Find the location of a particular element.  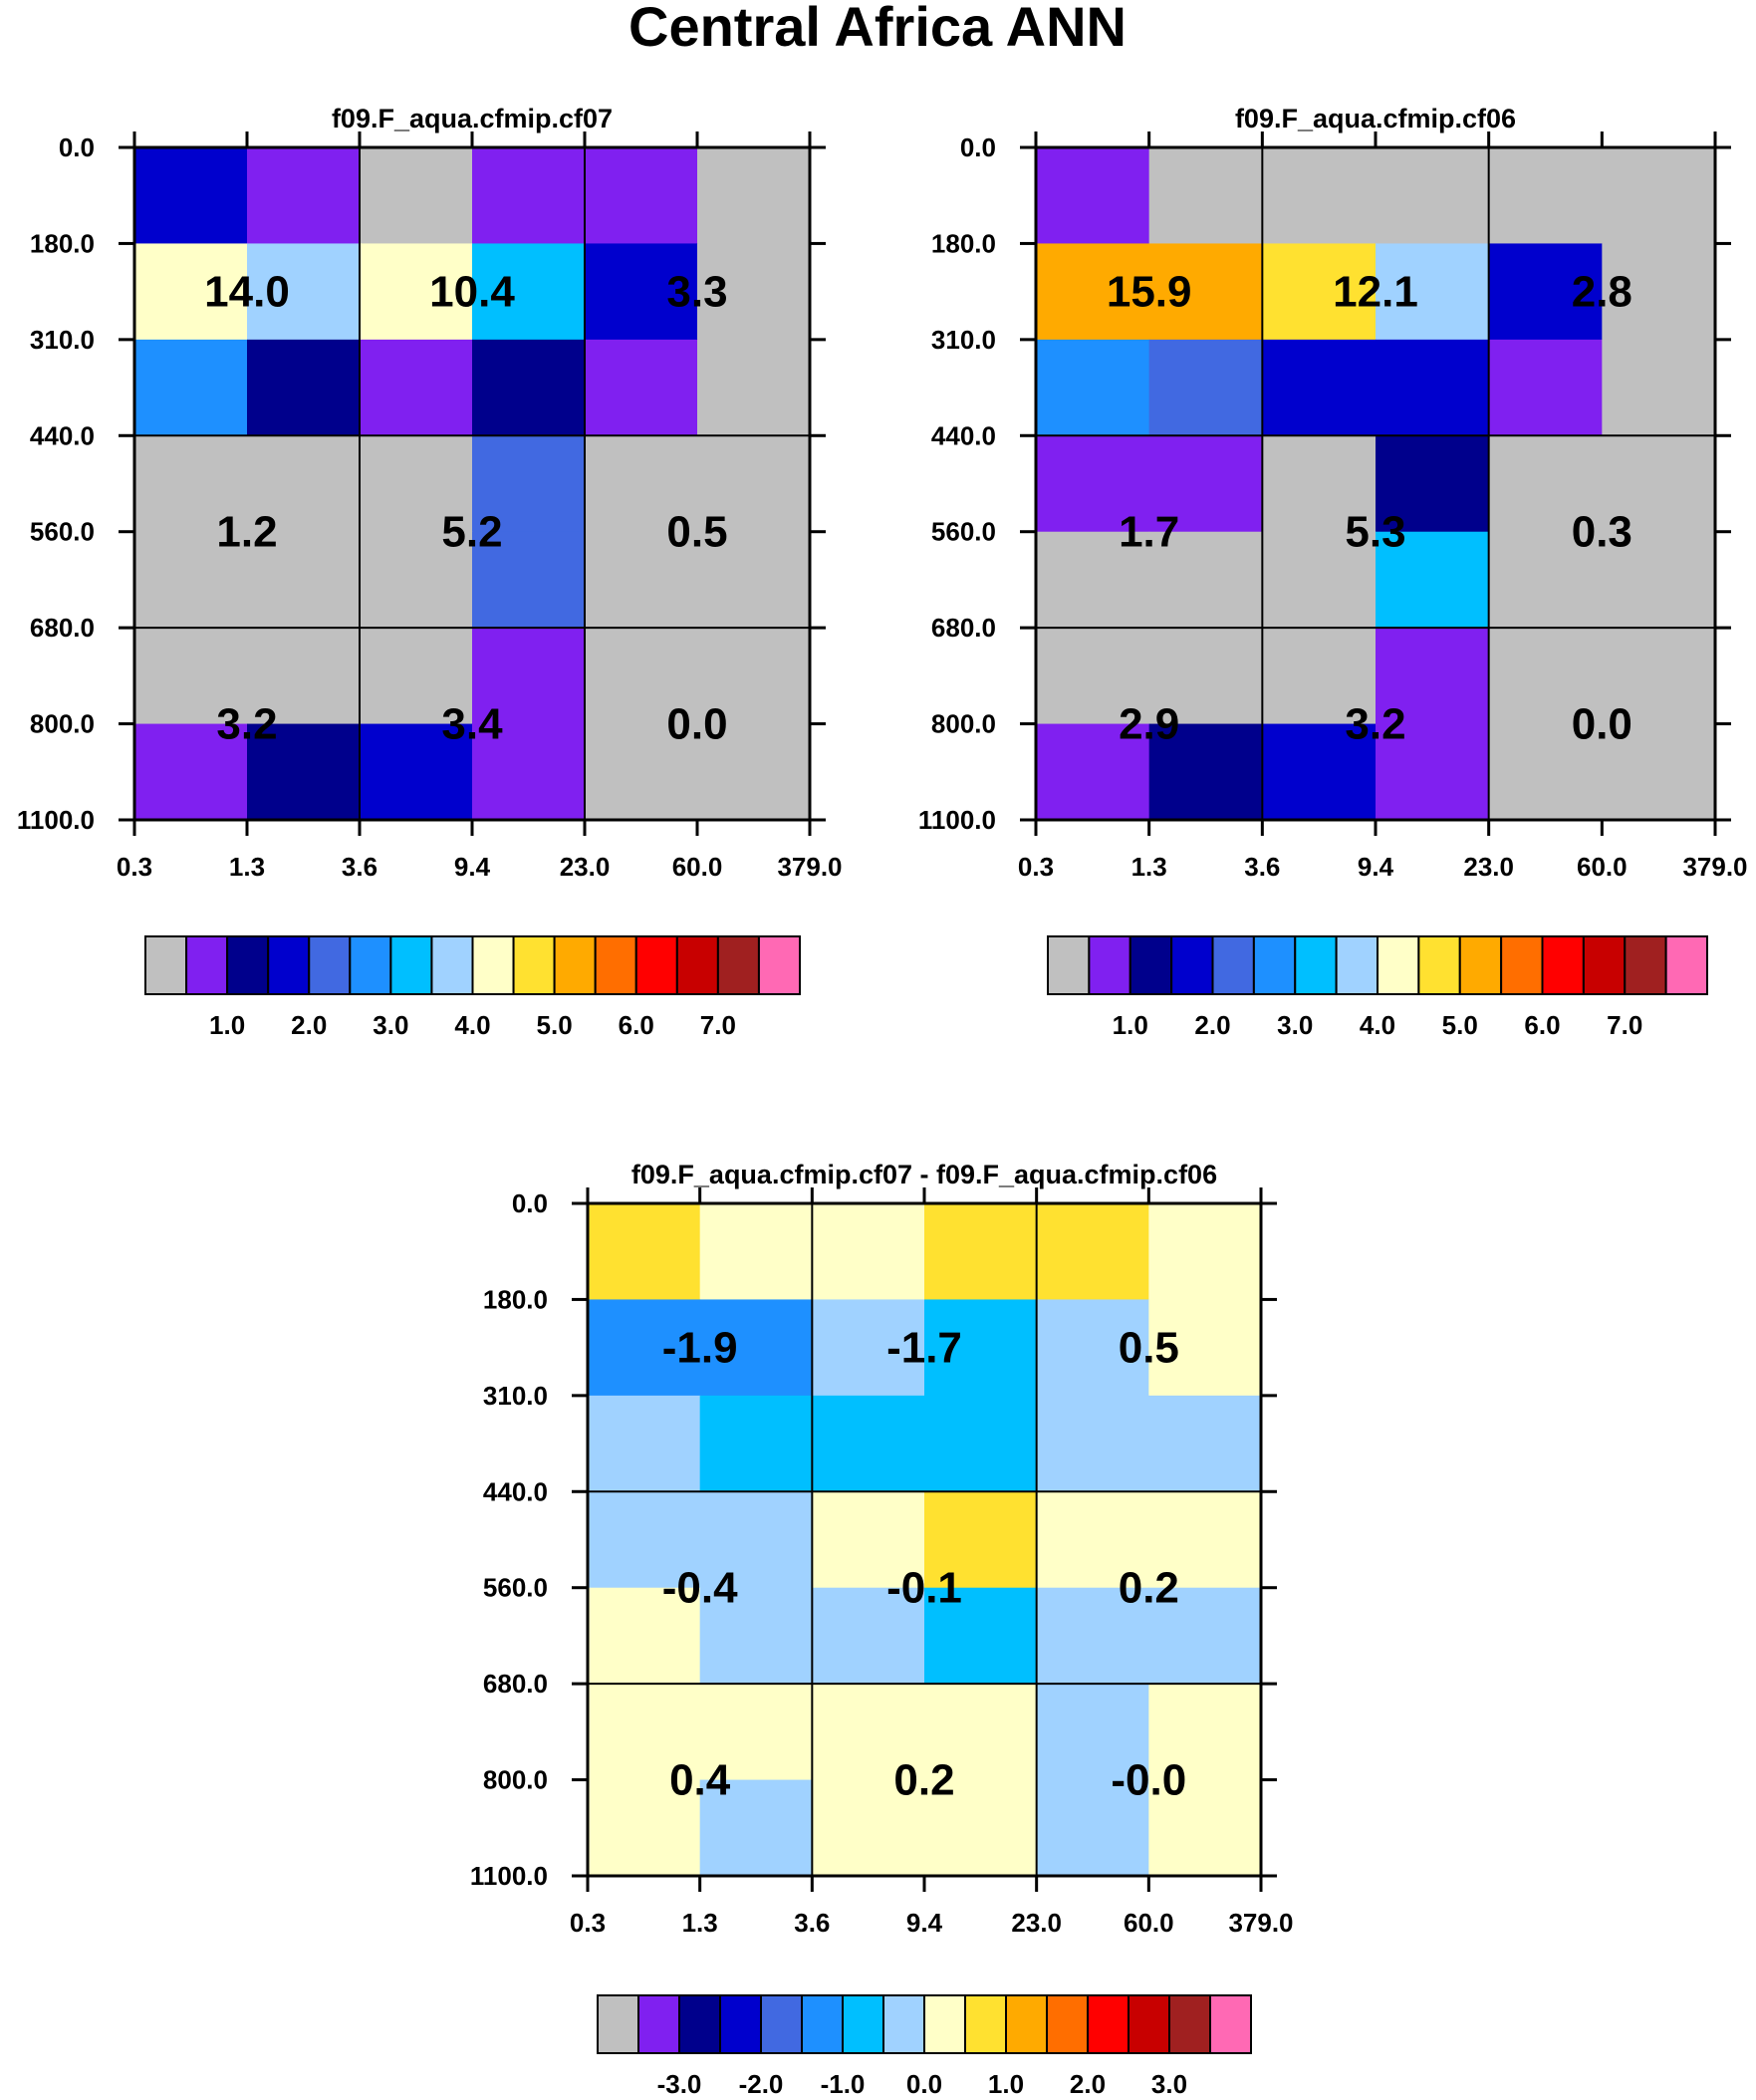

colorbar-tick-label: 1.0 is located at coordinates (1006, 2082).